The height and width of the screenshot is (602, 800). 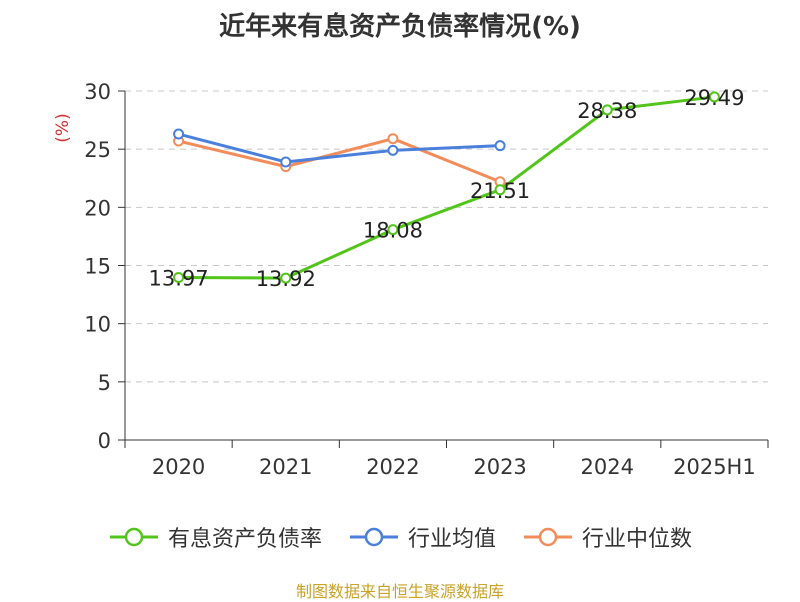 I want to click on data-label: 13.92, so click(x=286, y=279).